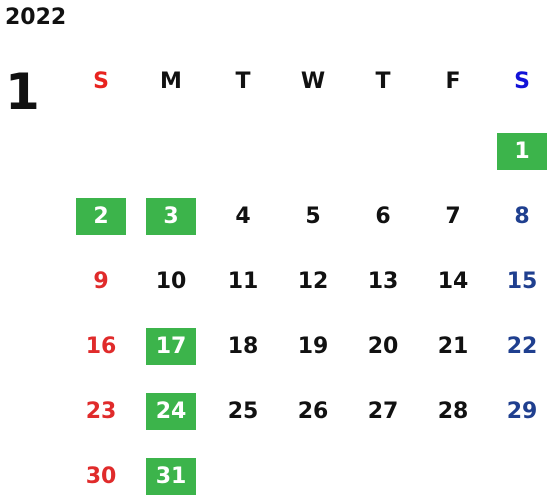 This screenshot has width=548, height=503. I want to click on day-3: 3, so click(171, 216).